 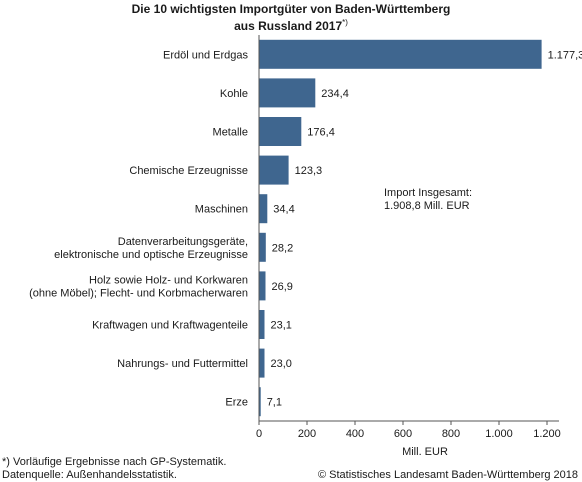 I want to click on x-tick-label: 200, so click(x=307, y=434).